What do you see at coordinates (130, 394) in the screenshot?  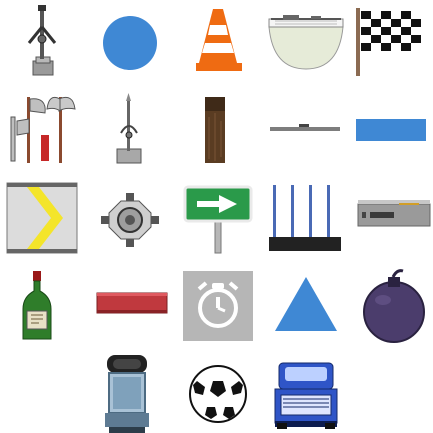 I see `robot-capsule-icon` at bounding box center [130, 394].